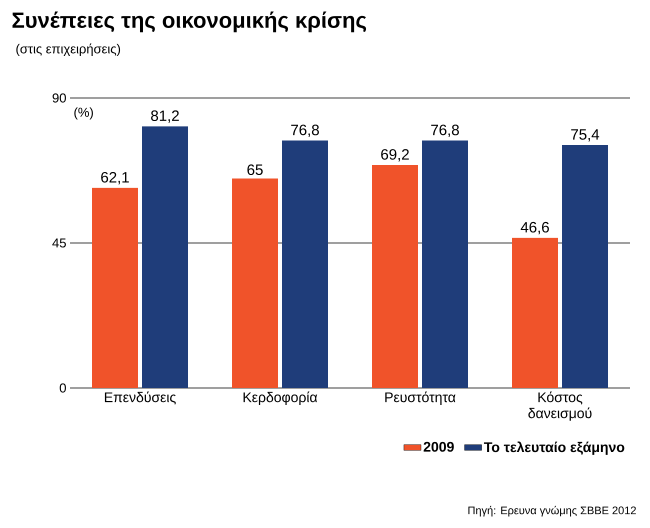  Describe the element at coordinates (395, 155) in the screenshot. I see `data-label: 69,2` at that location.